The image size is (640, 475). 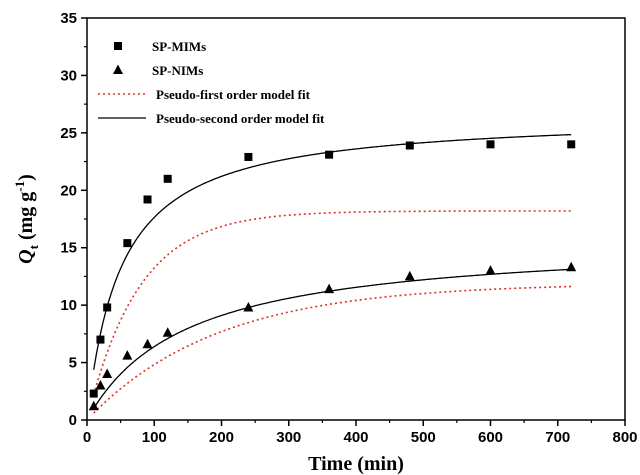 I want to click on legend-label: Pseudo-first order model fit, so click(x=233, y=94).